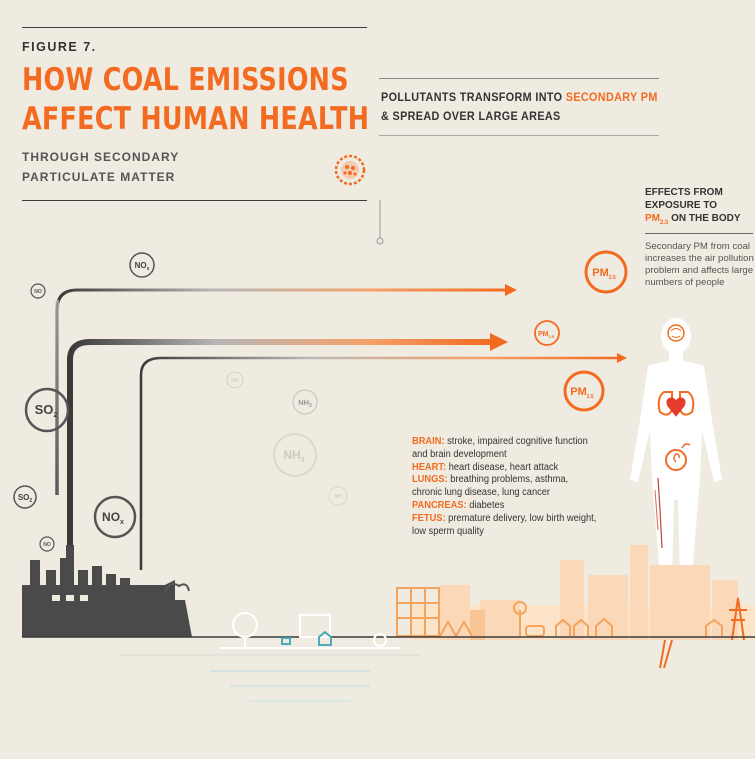  What do you see at coordinates (676, 460) in the screenshot?
I see `fetus-icon` at bounding box center [676, 460].